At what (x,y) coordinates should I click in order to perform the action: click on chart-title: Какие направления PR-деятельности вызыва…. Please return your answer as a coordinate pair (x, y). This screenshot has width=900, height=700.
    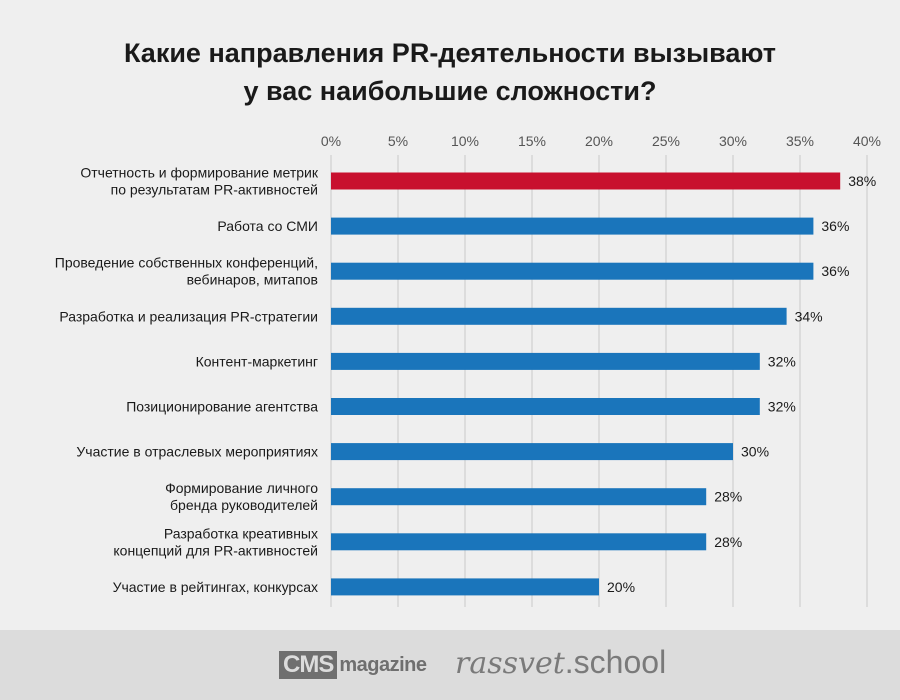
    Looking at the image, I should click on (450, 72).